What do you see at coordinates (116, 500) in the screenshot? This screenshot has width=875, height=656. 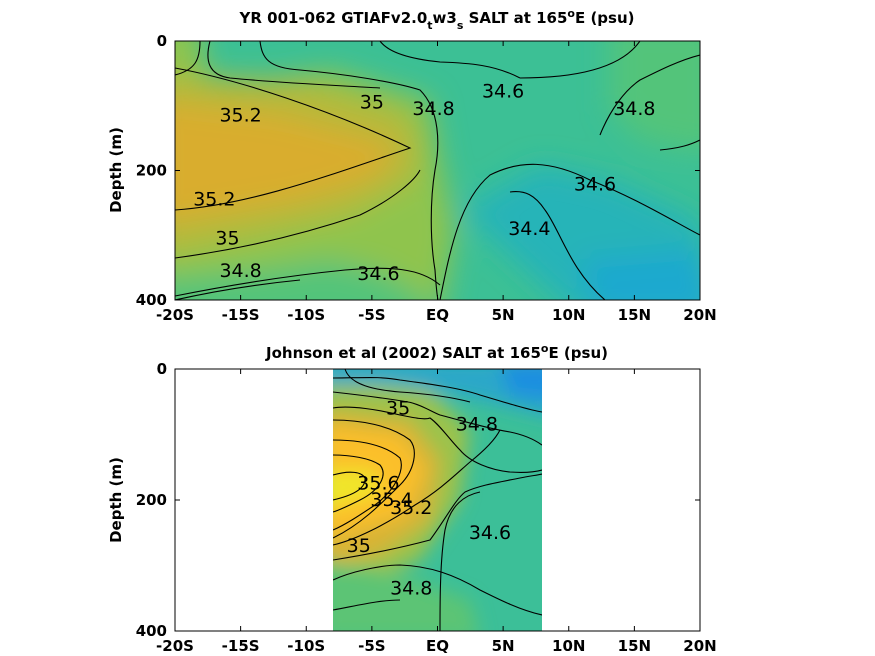 I see `bottom-y-axis-label: Depth (m)` at bounding box center [116, 500].